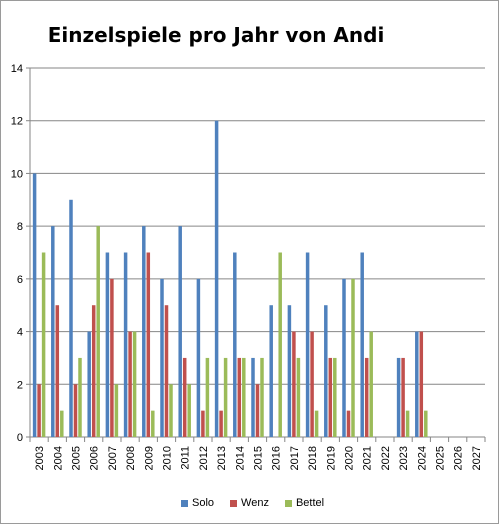 The image size is (499, 524). Describe the element at coordinates (398, 397) in the screenshot. I see `bar-solo-2023` at that location.